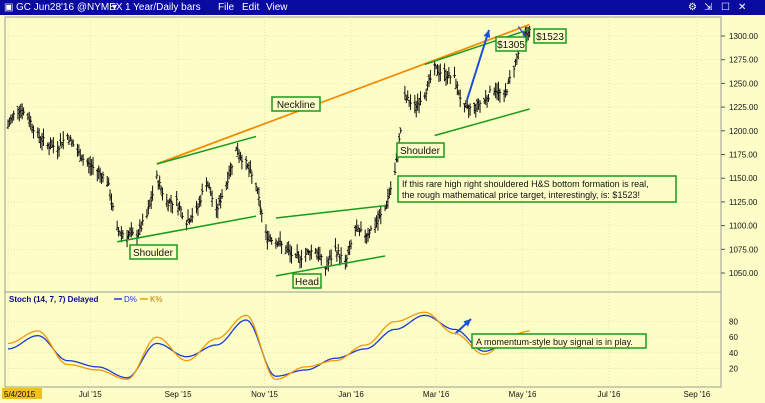 This screenshot has width=765, height=403. Describe the element at coordinates (187, 229) in the screenshot. I see `left-shoulder-lower-line` at that location.